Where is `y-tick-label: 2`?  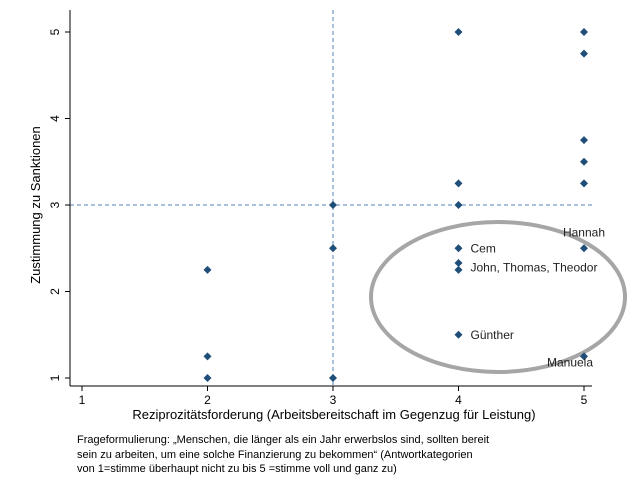 y-tick-label: 2 is located at coordinates (55, 291).